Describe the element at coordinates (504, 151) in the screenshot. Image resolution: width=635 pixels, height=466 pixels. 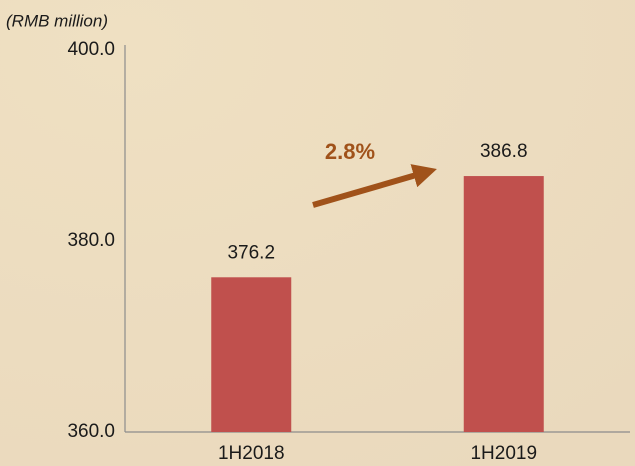
I see `value-label: 386.8` at that location.